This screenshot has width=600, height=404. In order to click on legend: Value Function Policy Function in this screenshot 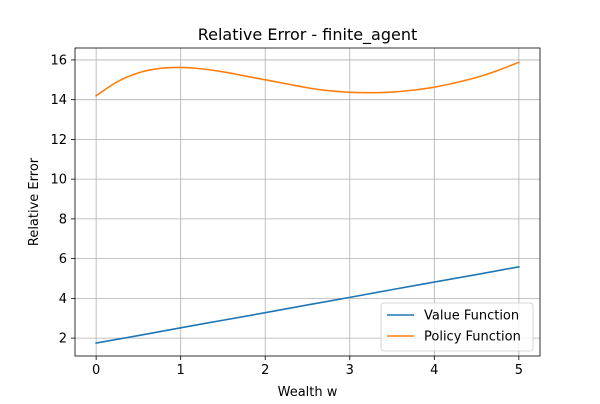, I will do `click(457, 327)`.